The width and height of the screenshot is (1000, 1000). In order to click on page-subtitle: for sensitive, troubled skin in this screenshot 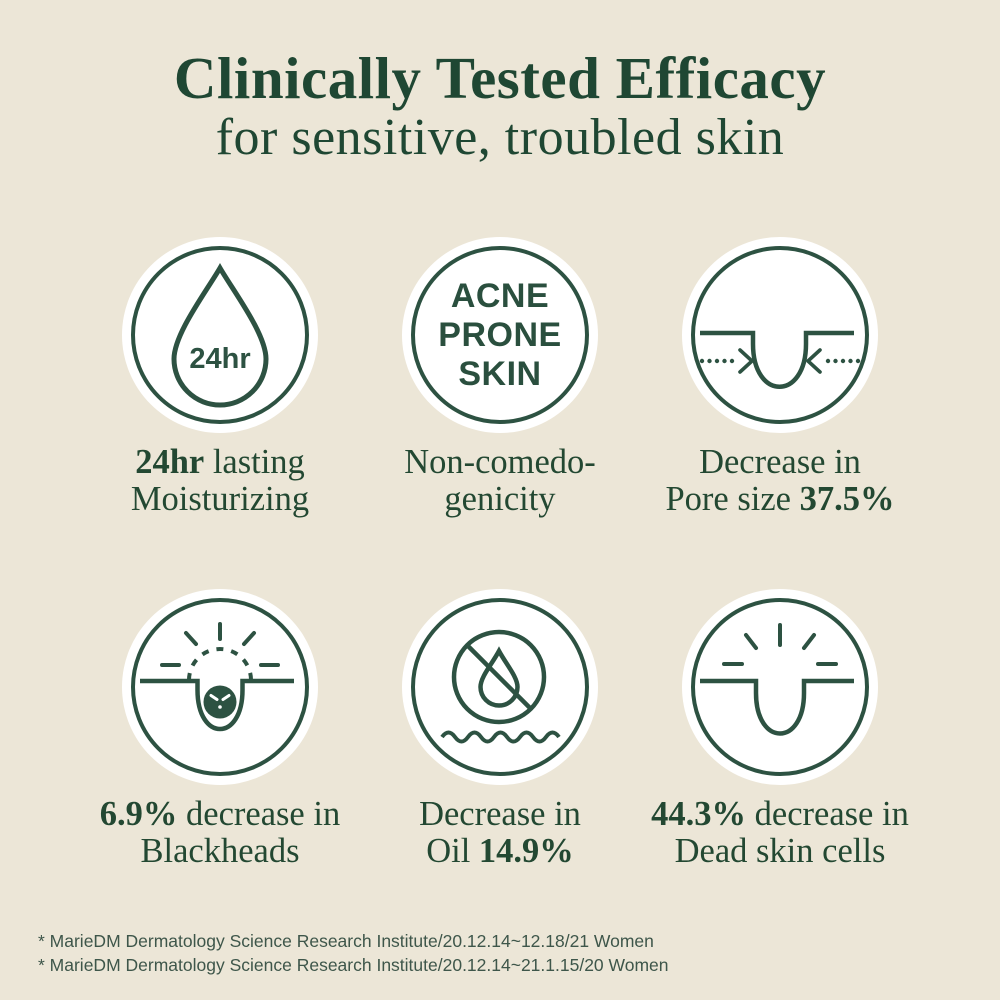, I will do `click(500, 137)`.